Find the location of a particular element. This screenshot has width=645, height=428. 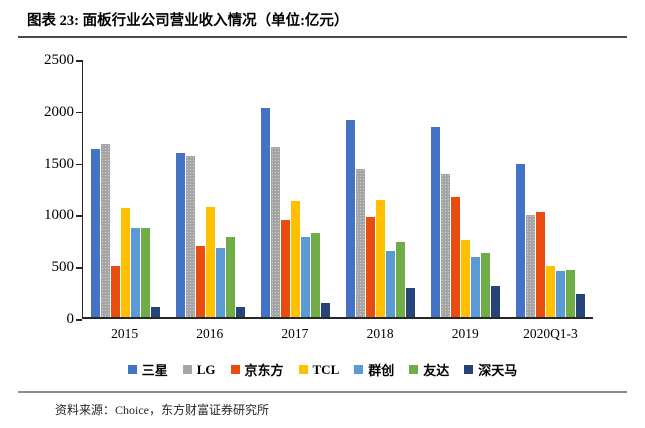

x-axis-labels: 2015 2016 2017 2018 2019 2020Q1-3 is located at coordinates (337, 334).